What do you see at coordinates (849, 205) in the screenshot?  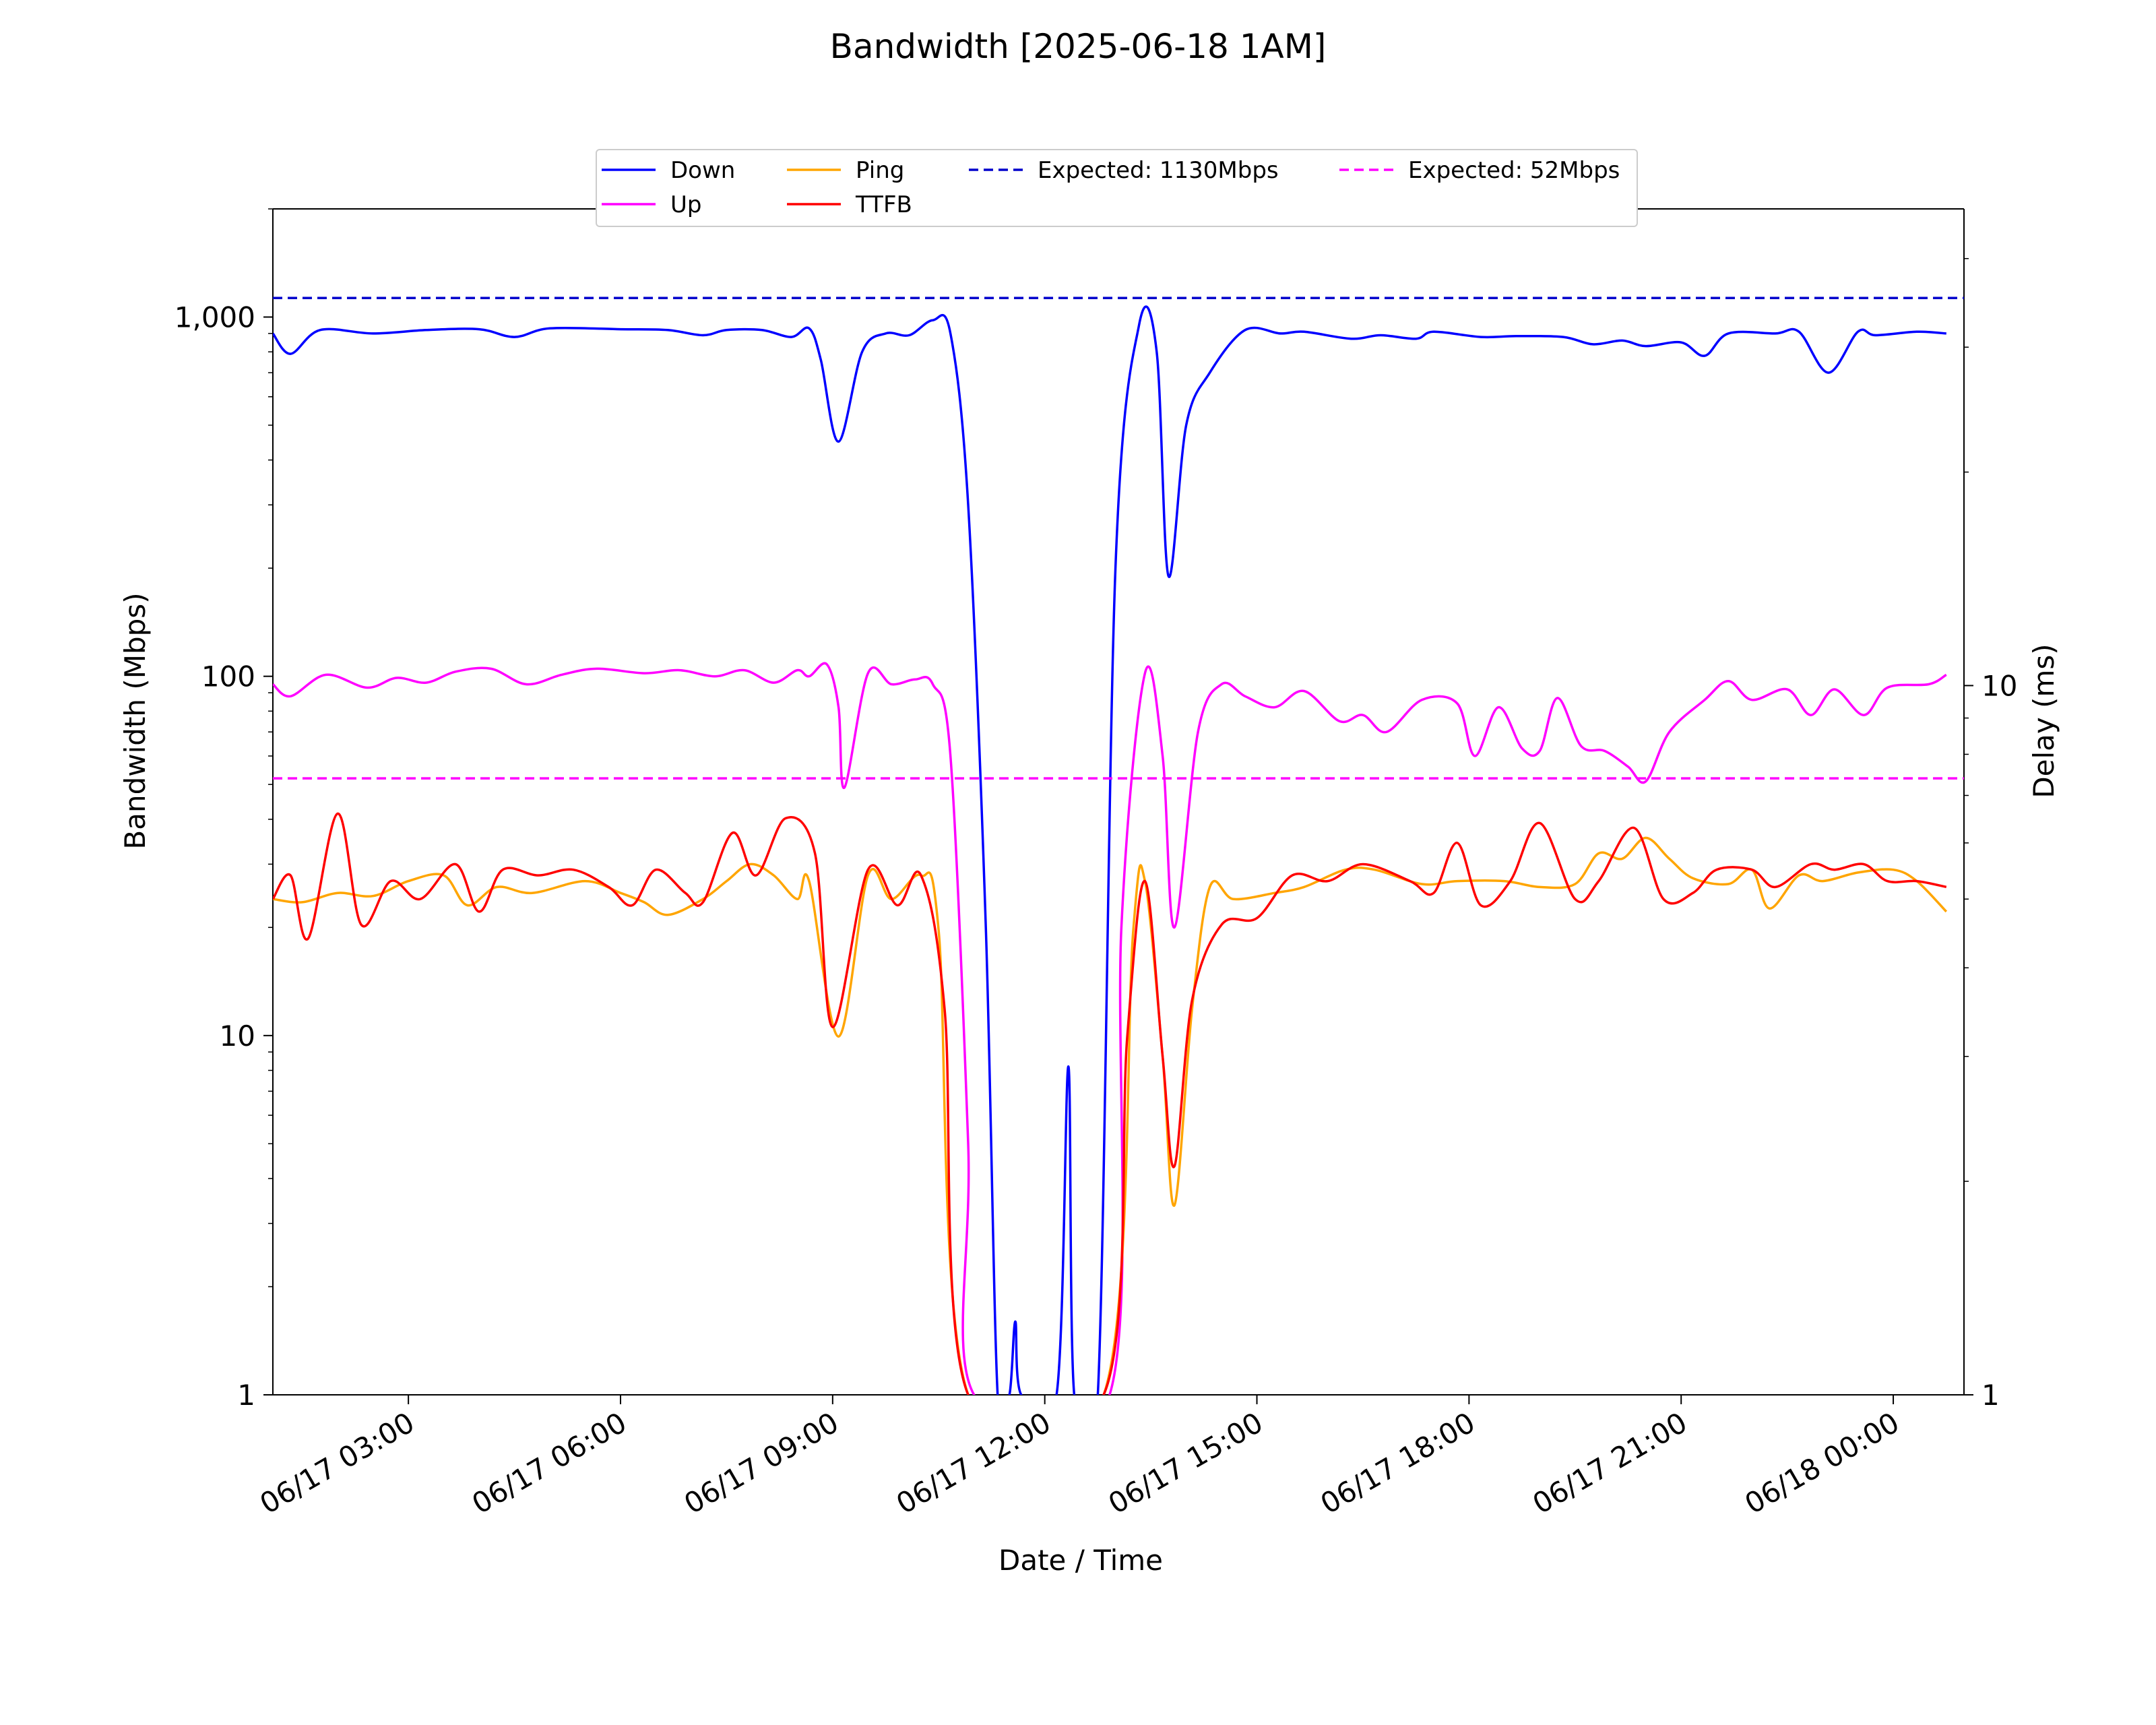 I see `legend-item: TTFB` at bounding box center [849, 205].